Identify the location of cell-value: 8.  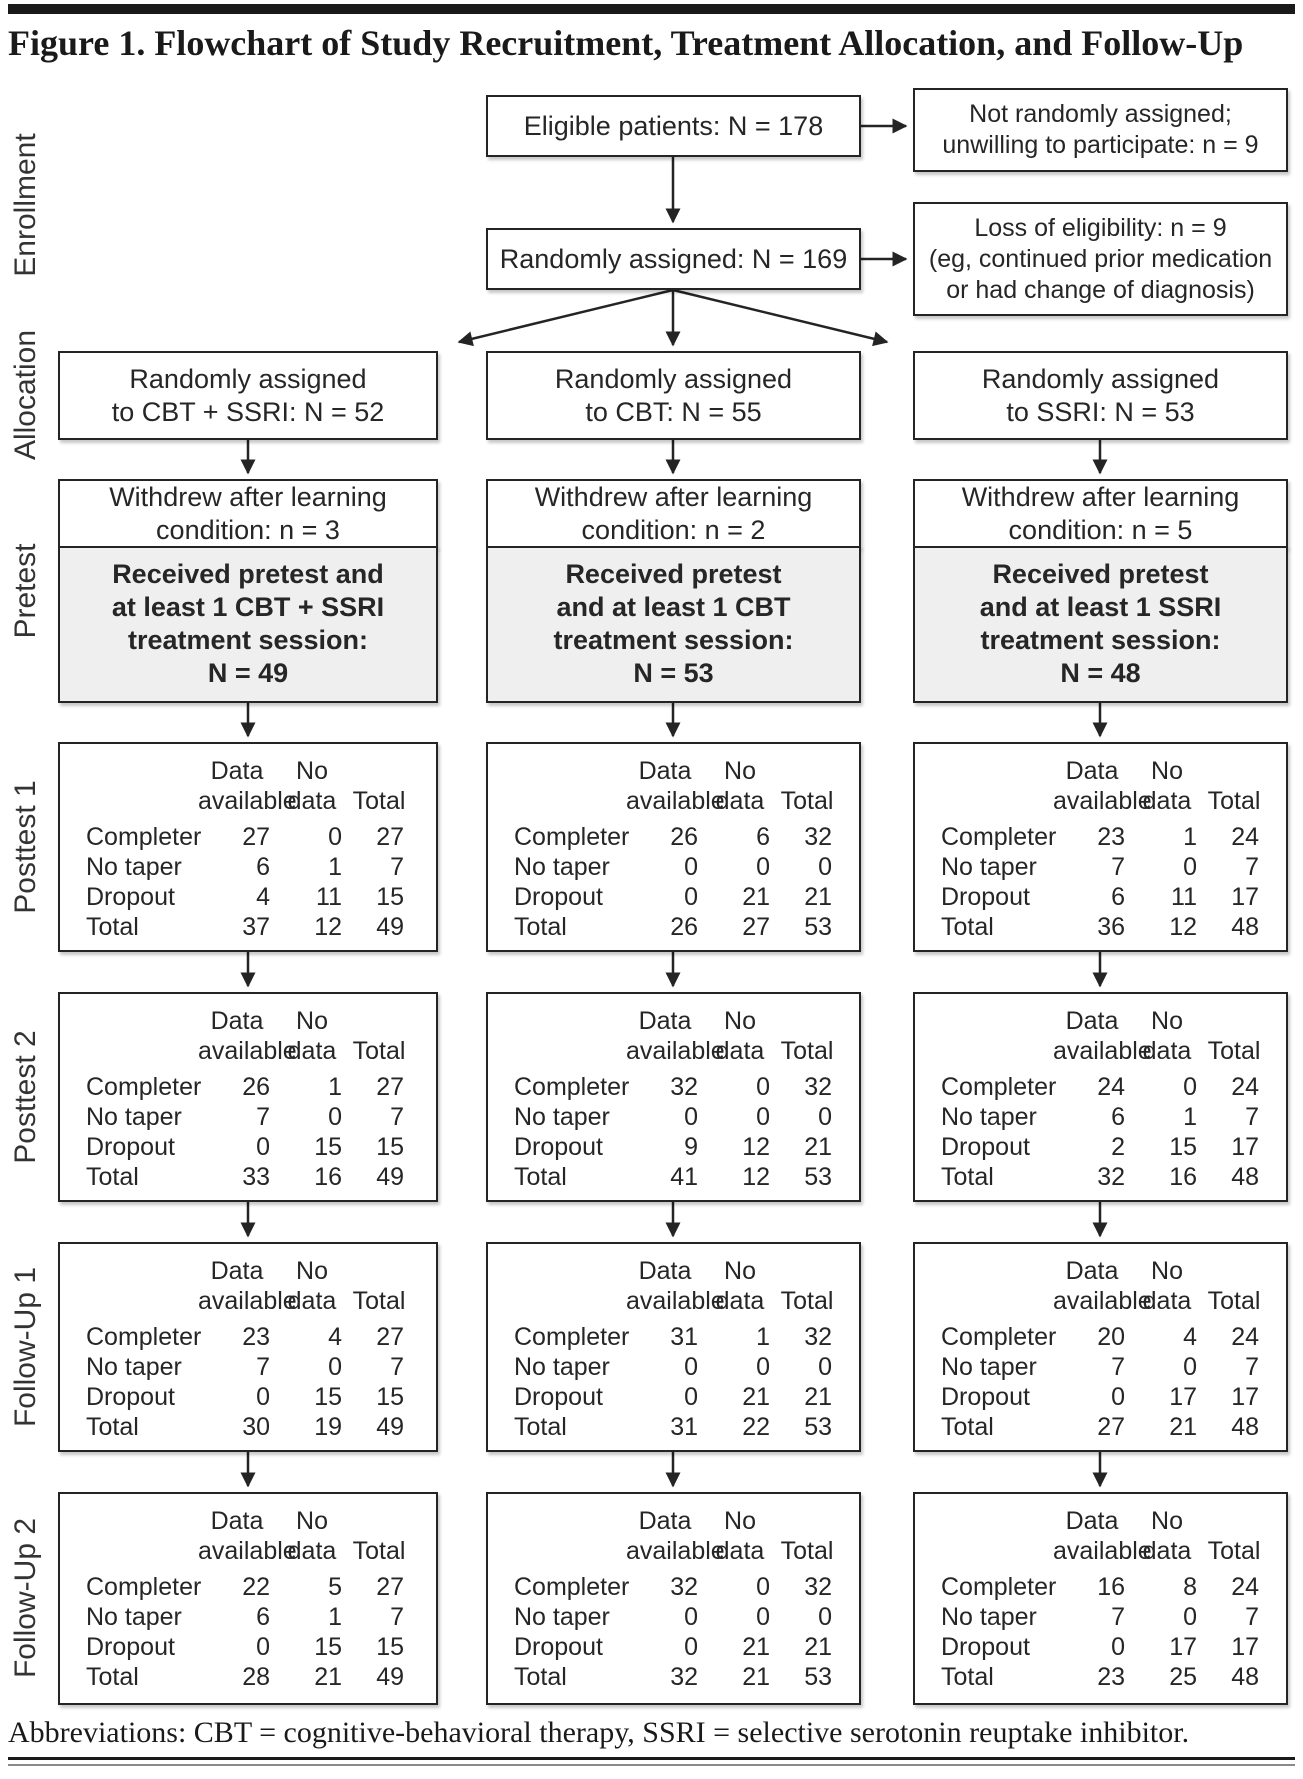
(1190, 1587).